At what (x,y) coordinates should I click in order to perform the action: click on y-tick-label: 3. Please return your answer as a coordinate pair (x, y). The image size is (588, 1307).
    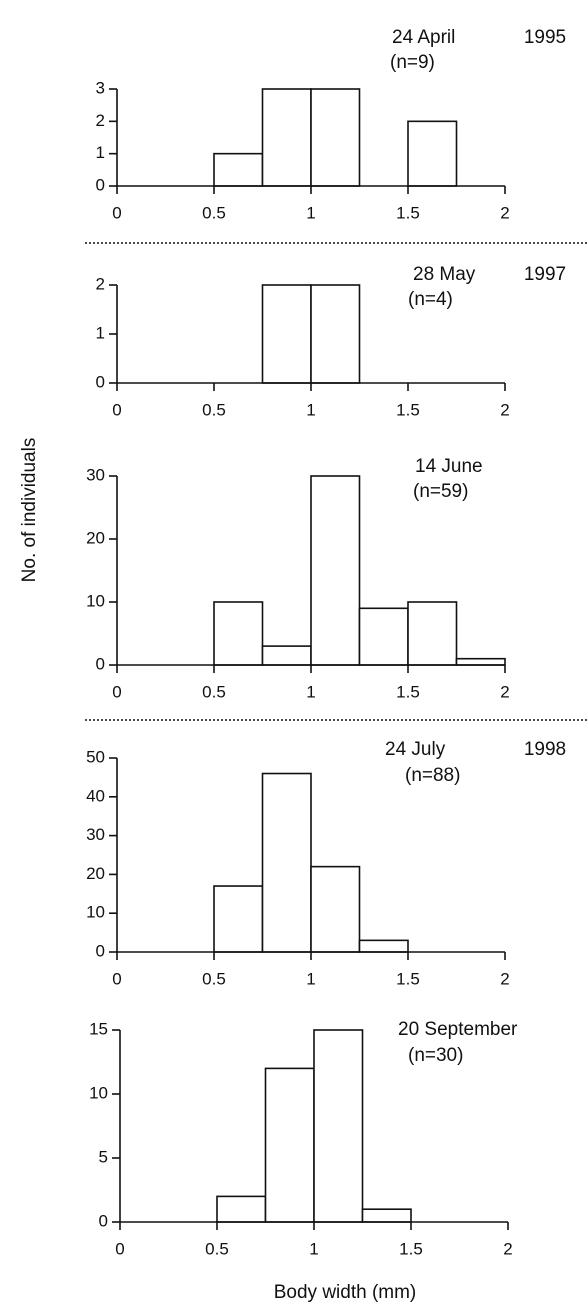
    Looking at the image, I should click on (100, 87).